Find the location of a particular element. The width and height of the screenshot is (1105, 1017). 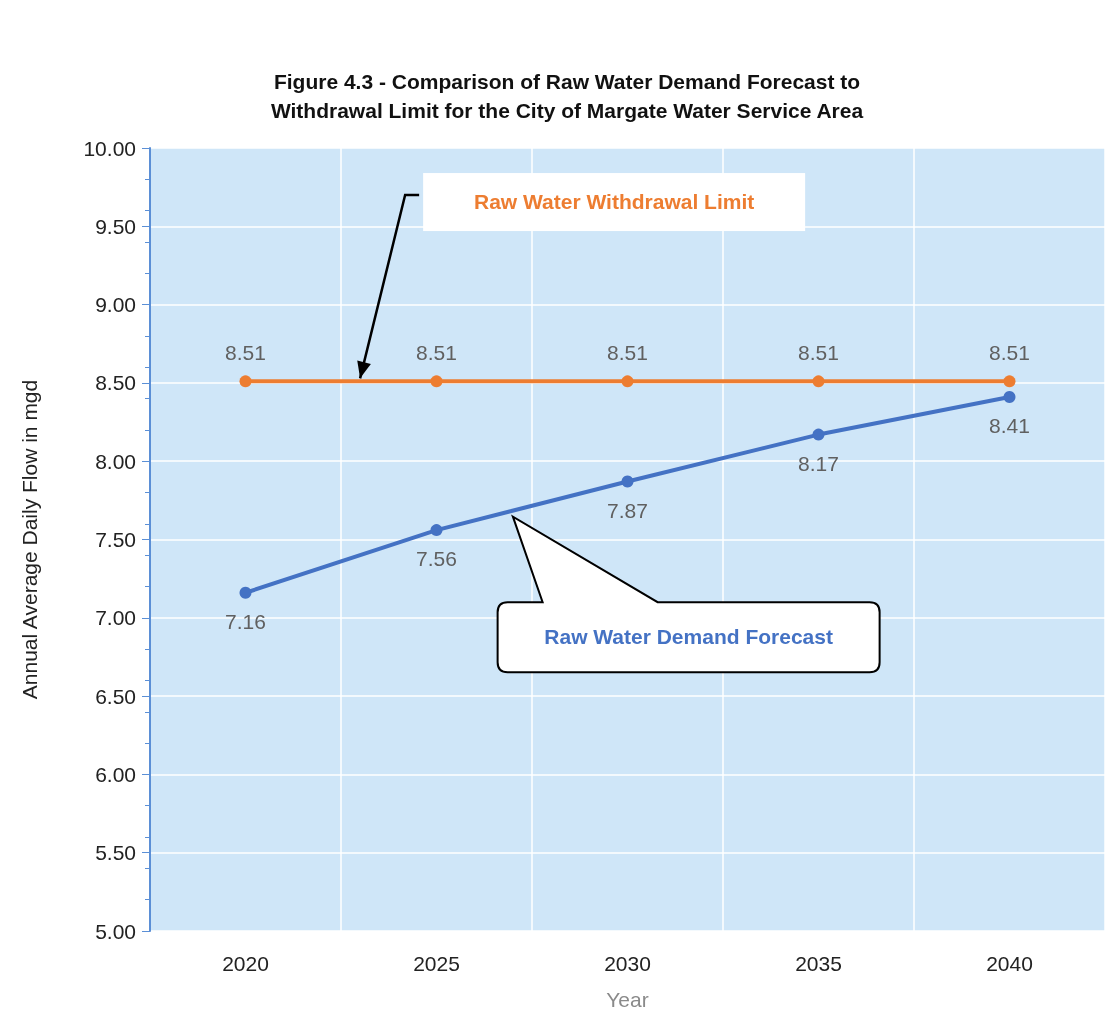

data-label: 8.41 is located at coordinates (1009, 425).